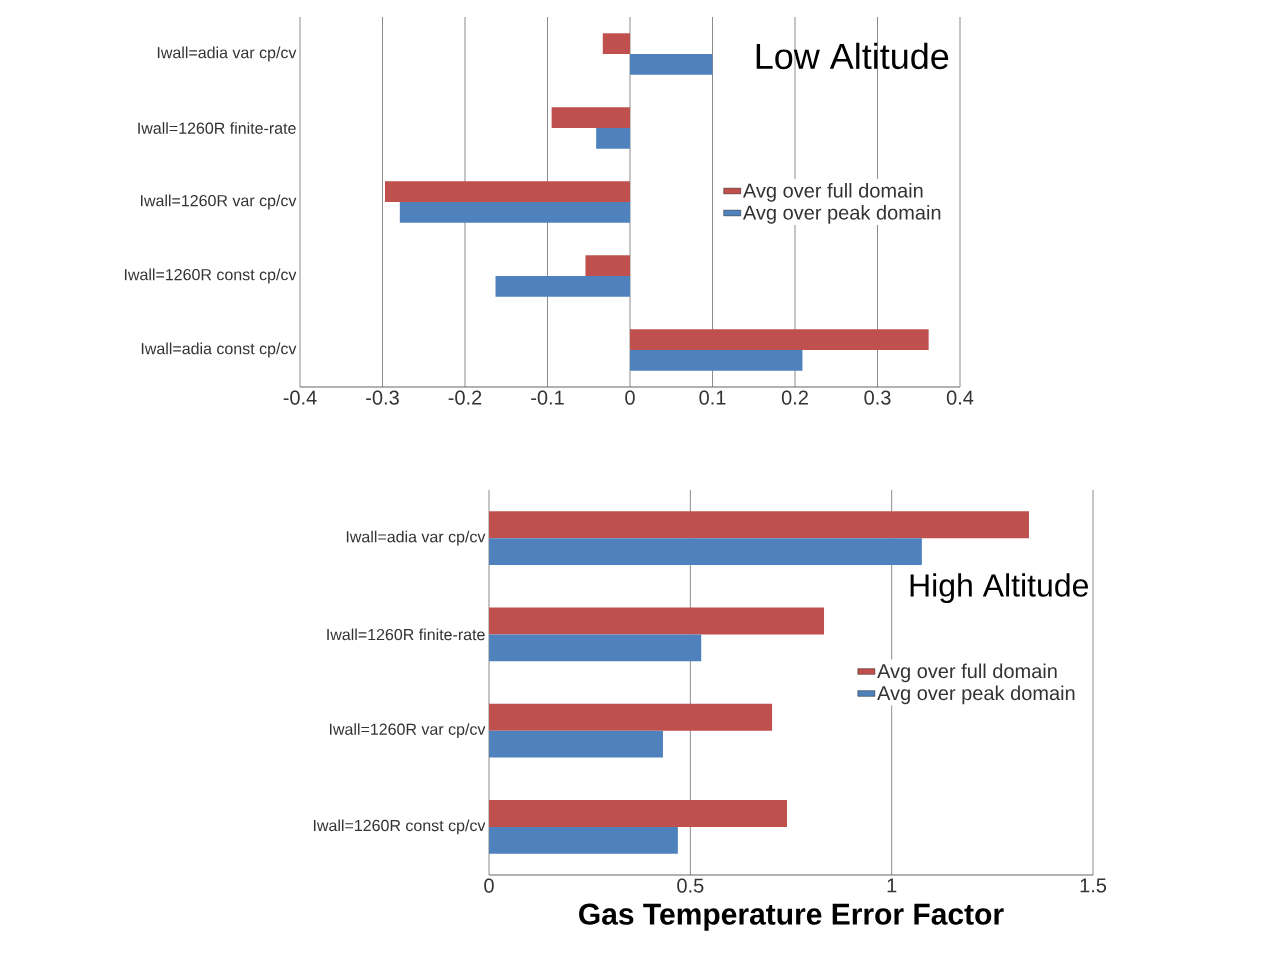 The width and height of the screenshot is (1285, 962). What do you see at coordinates (300, 397) in the screenshot?
I see `x-tick-label: -0.4` at bounding box center [300, 397].